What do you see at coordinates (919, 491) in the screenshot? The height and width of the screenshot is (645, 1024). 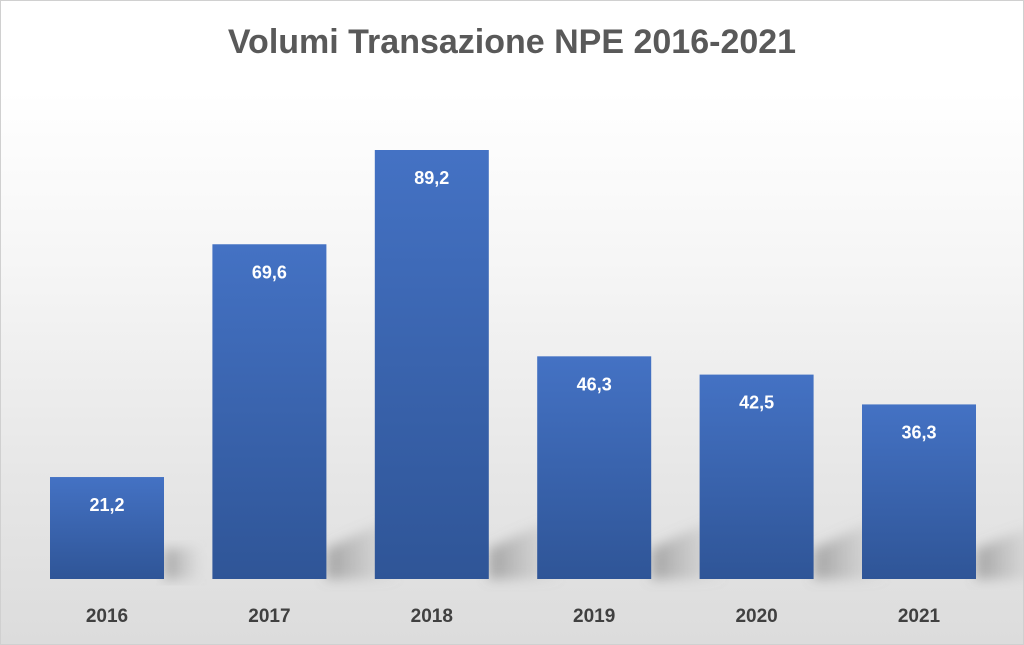 I see `bar-2021` at bounding box center [919, 491].